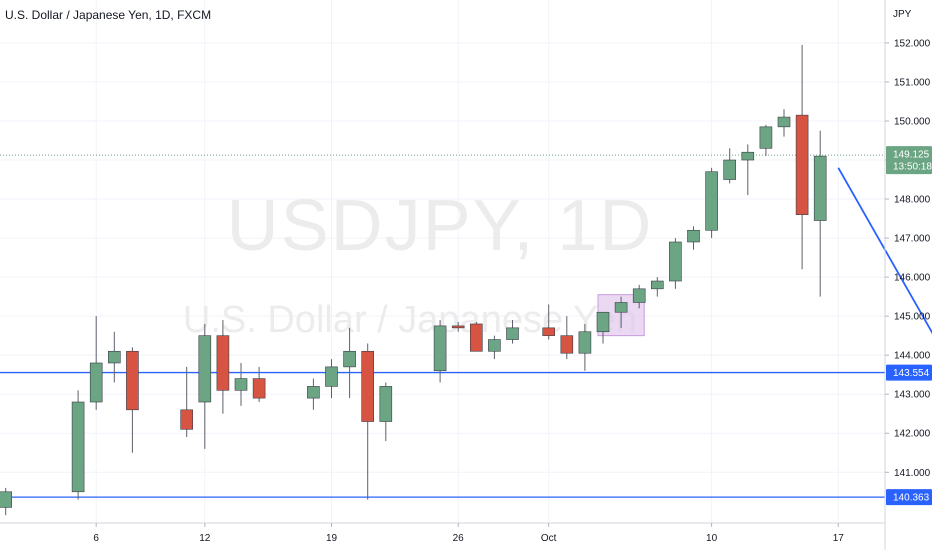 The height and width of the screenshot is (550, 932). What do you see at coordinates (549, 538) in the screenshot?
I see `time-tick-label: Oct` at bounding box center [549, 538].